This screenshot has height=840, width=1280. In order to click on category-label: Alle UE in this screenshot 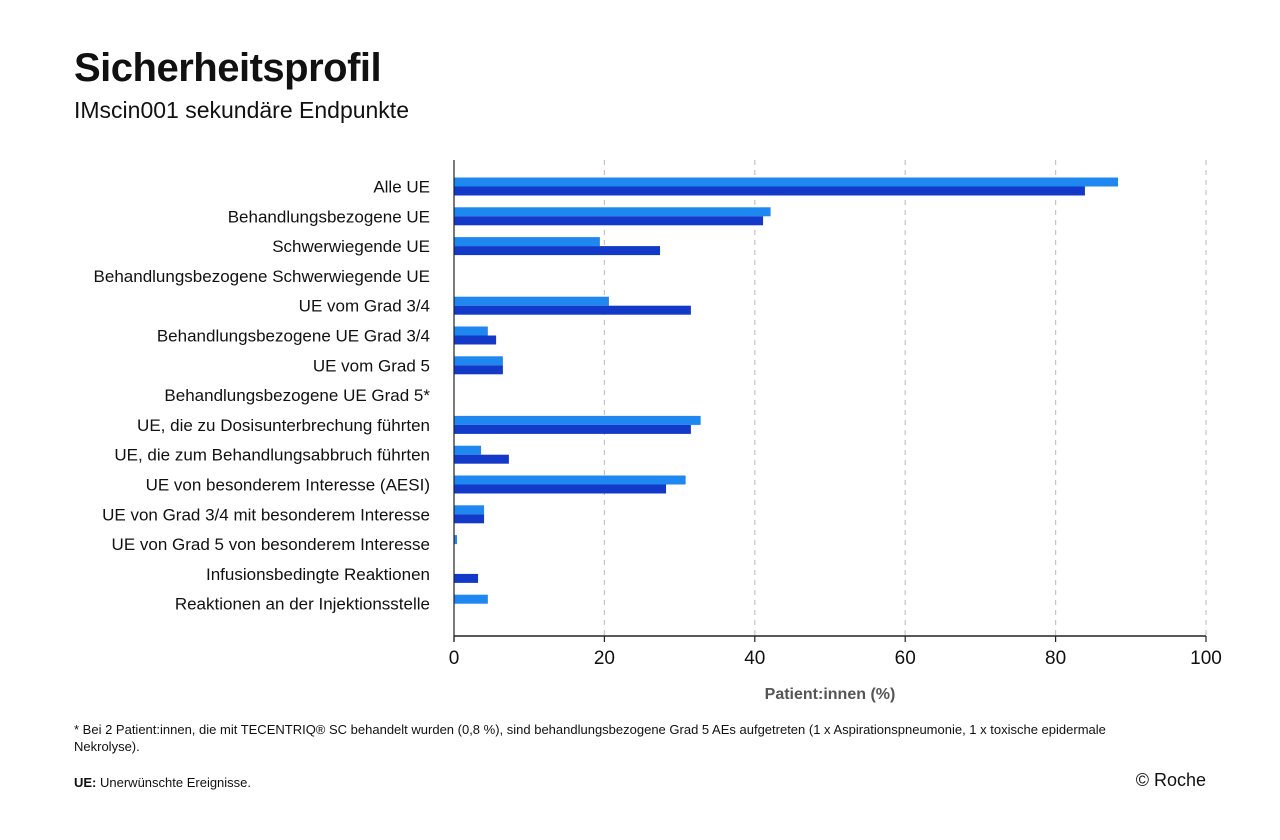, I will do `click(401, 187)`.